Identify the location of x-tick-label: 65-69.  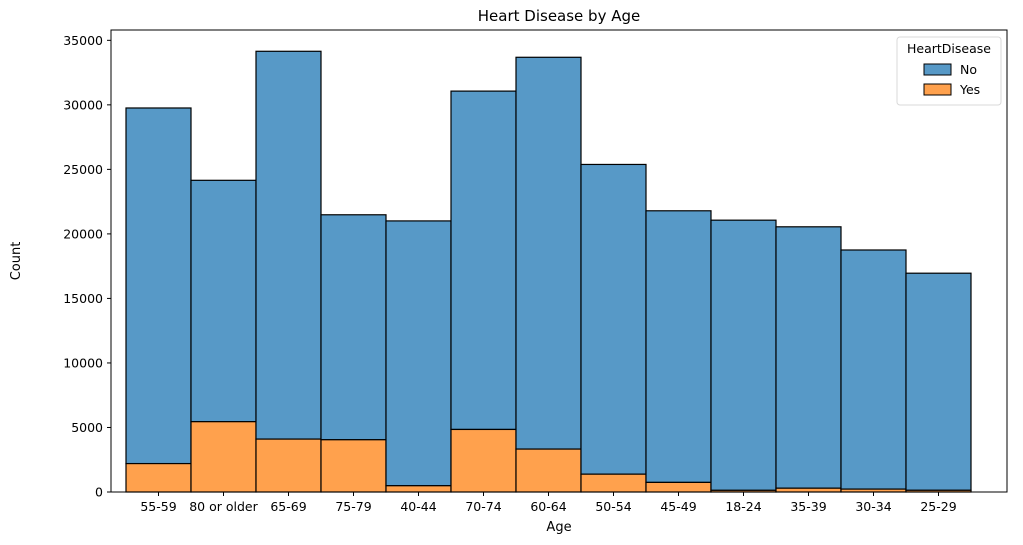
(288, 506).